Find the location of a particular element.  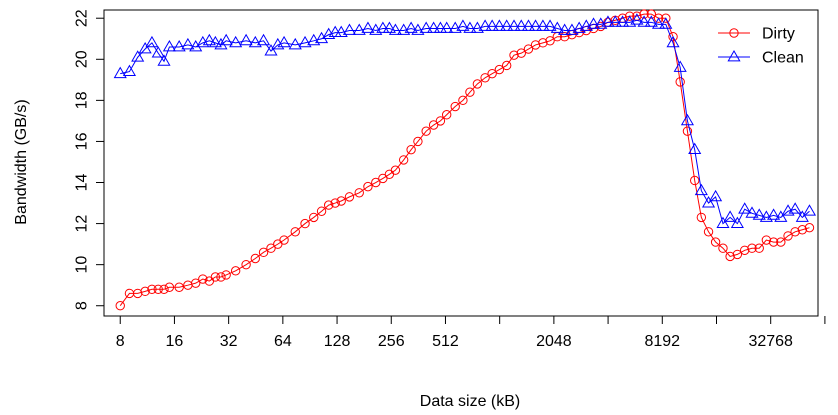

y-axis: 8 10 12 14 16 18 20 22 is located at coordinates (89, 159).